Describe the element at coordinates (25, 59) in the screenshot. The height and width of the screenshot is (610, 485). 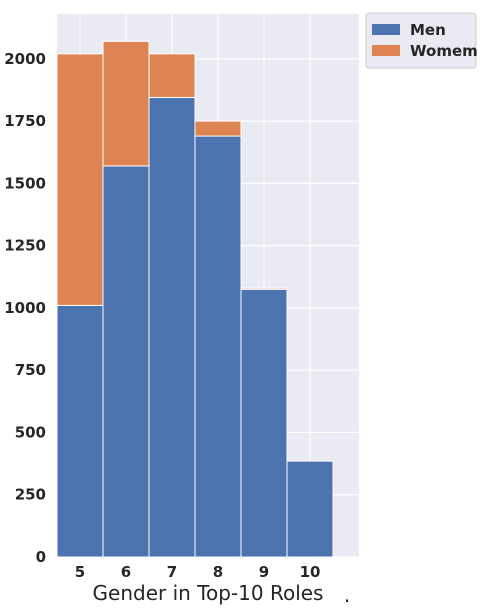
I see `y-tick-label: 2000` at that location.